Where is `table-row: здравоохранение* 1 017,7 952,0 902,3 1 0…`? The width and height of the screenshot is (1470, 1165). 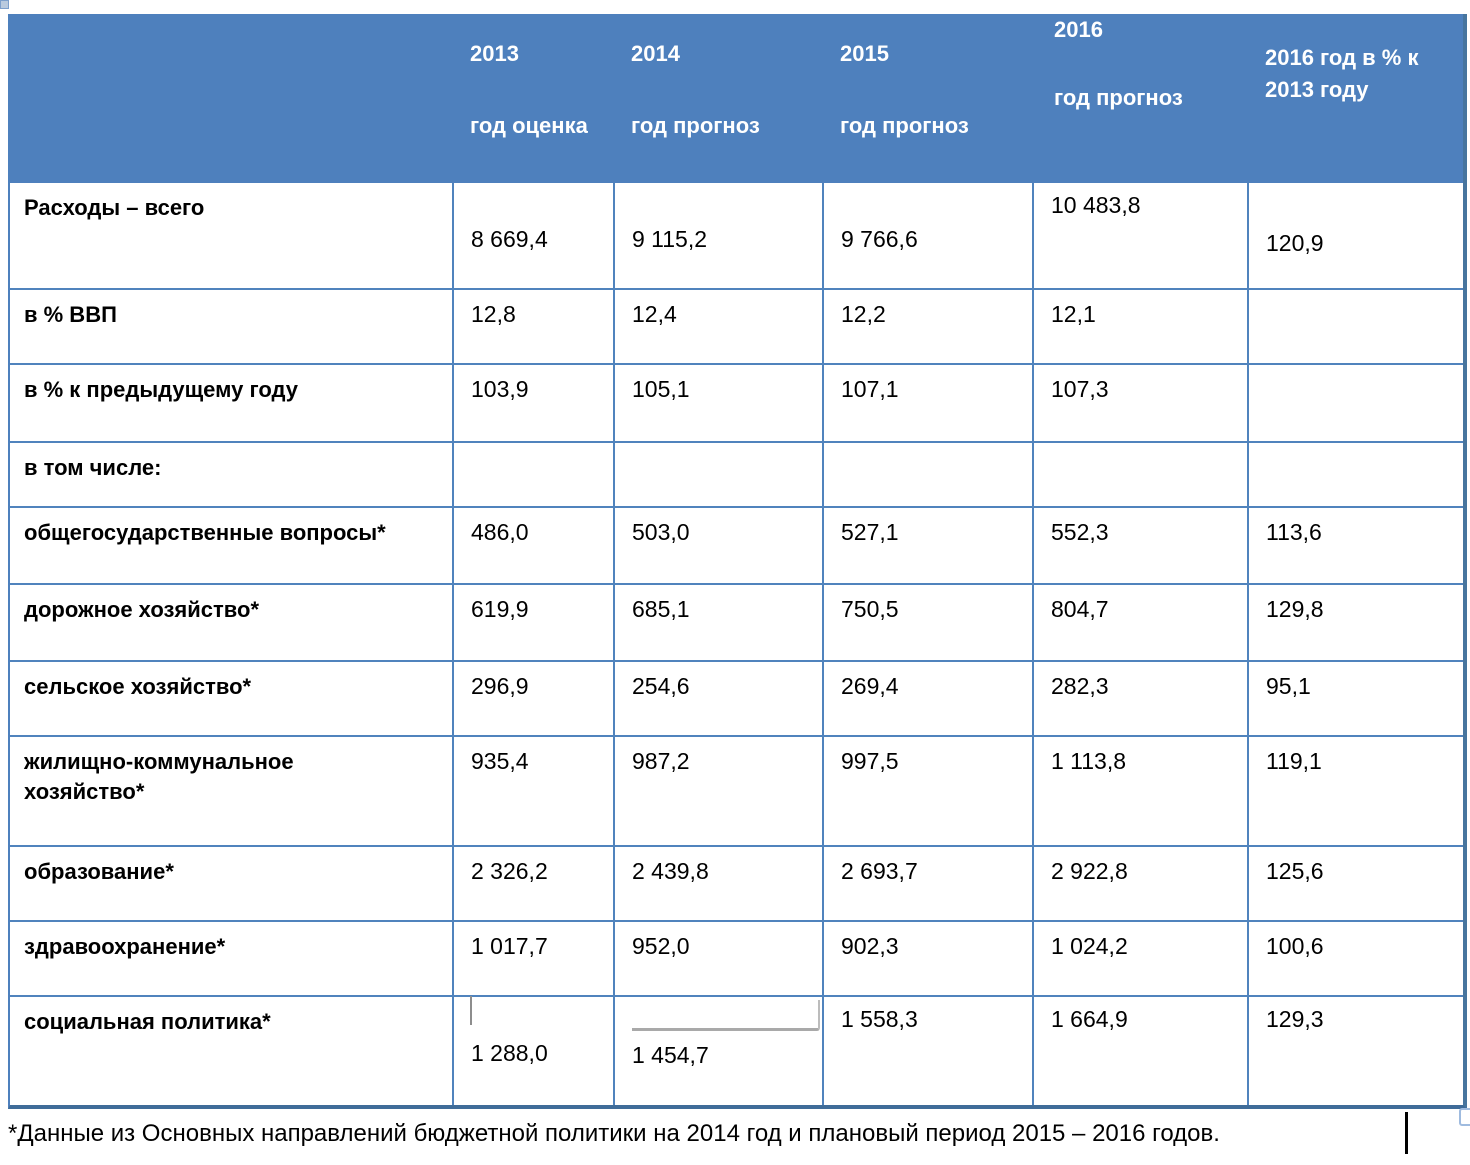
table-row: здравоохранение* 1 017,7 952,0 902,3 1 0… is located at coordinates (736, 959).